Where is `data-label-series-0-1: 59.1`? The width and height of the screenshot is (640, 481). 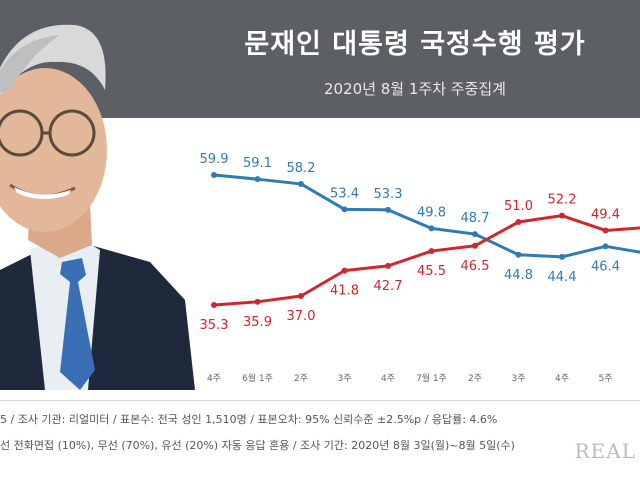
data-label-series-0-1: 59.1 is located at coordinates (257, 163).